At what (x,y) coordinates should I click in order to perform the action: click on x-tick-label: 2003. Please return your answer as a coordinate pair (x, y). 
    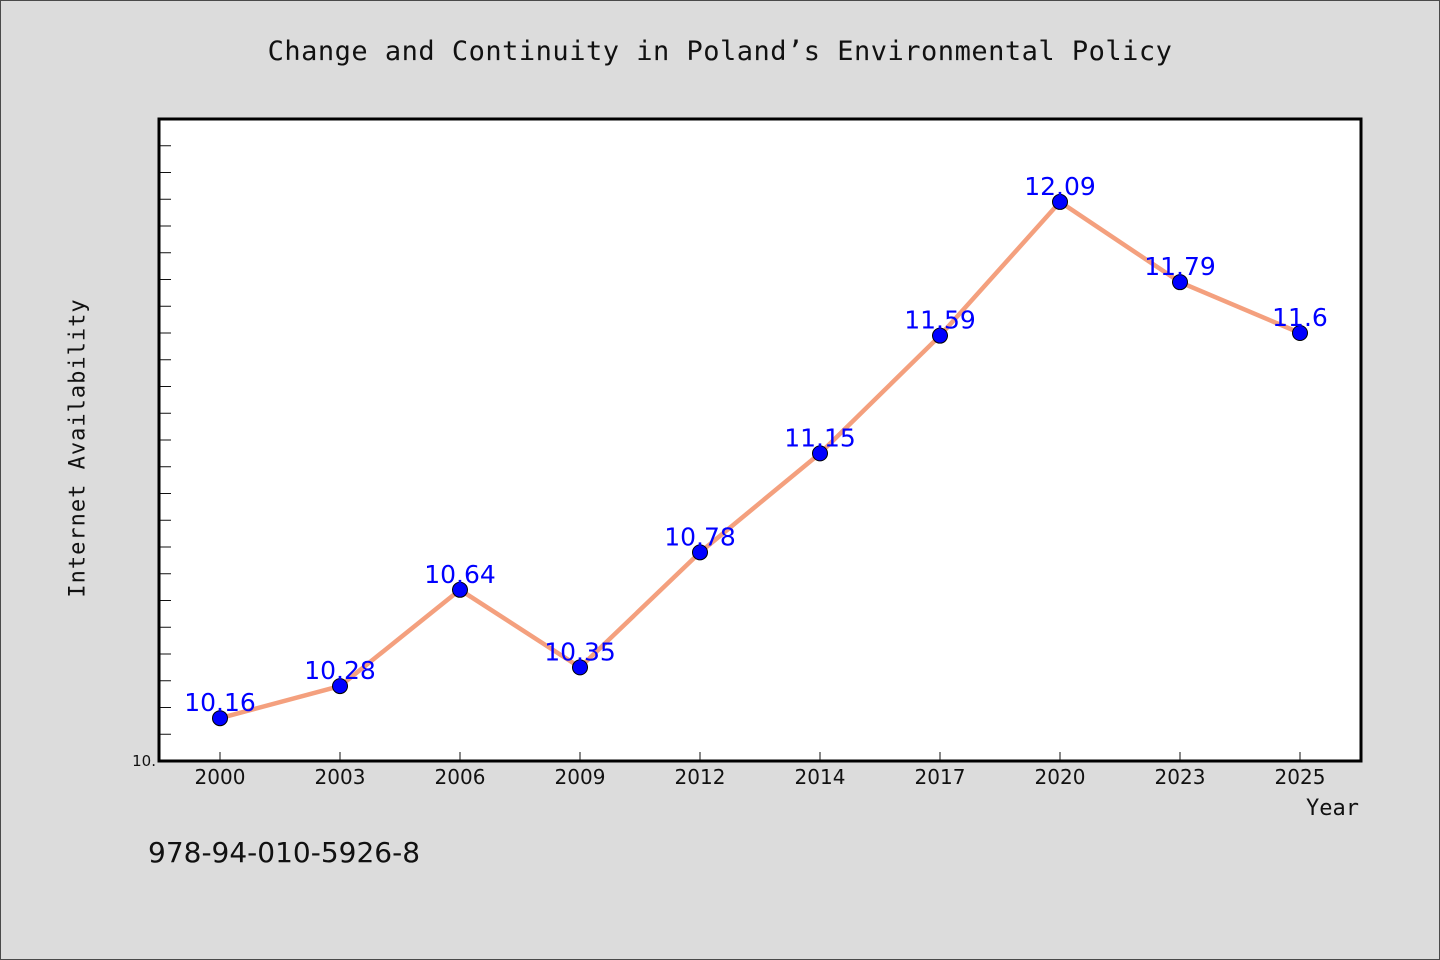
    Looking at the image, I should click on (340, 777).